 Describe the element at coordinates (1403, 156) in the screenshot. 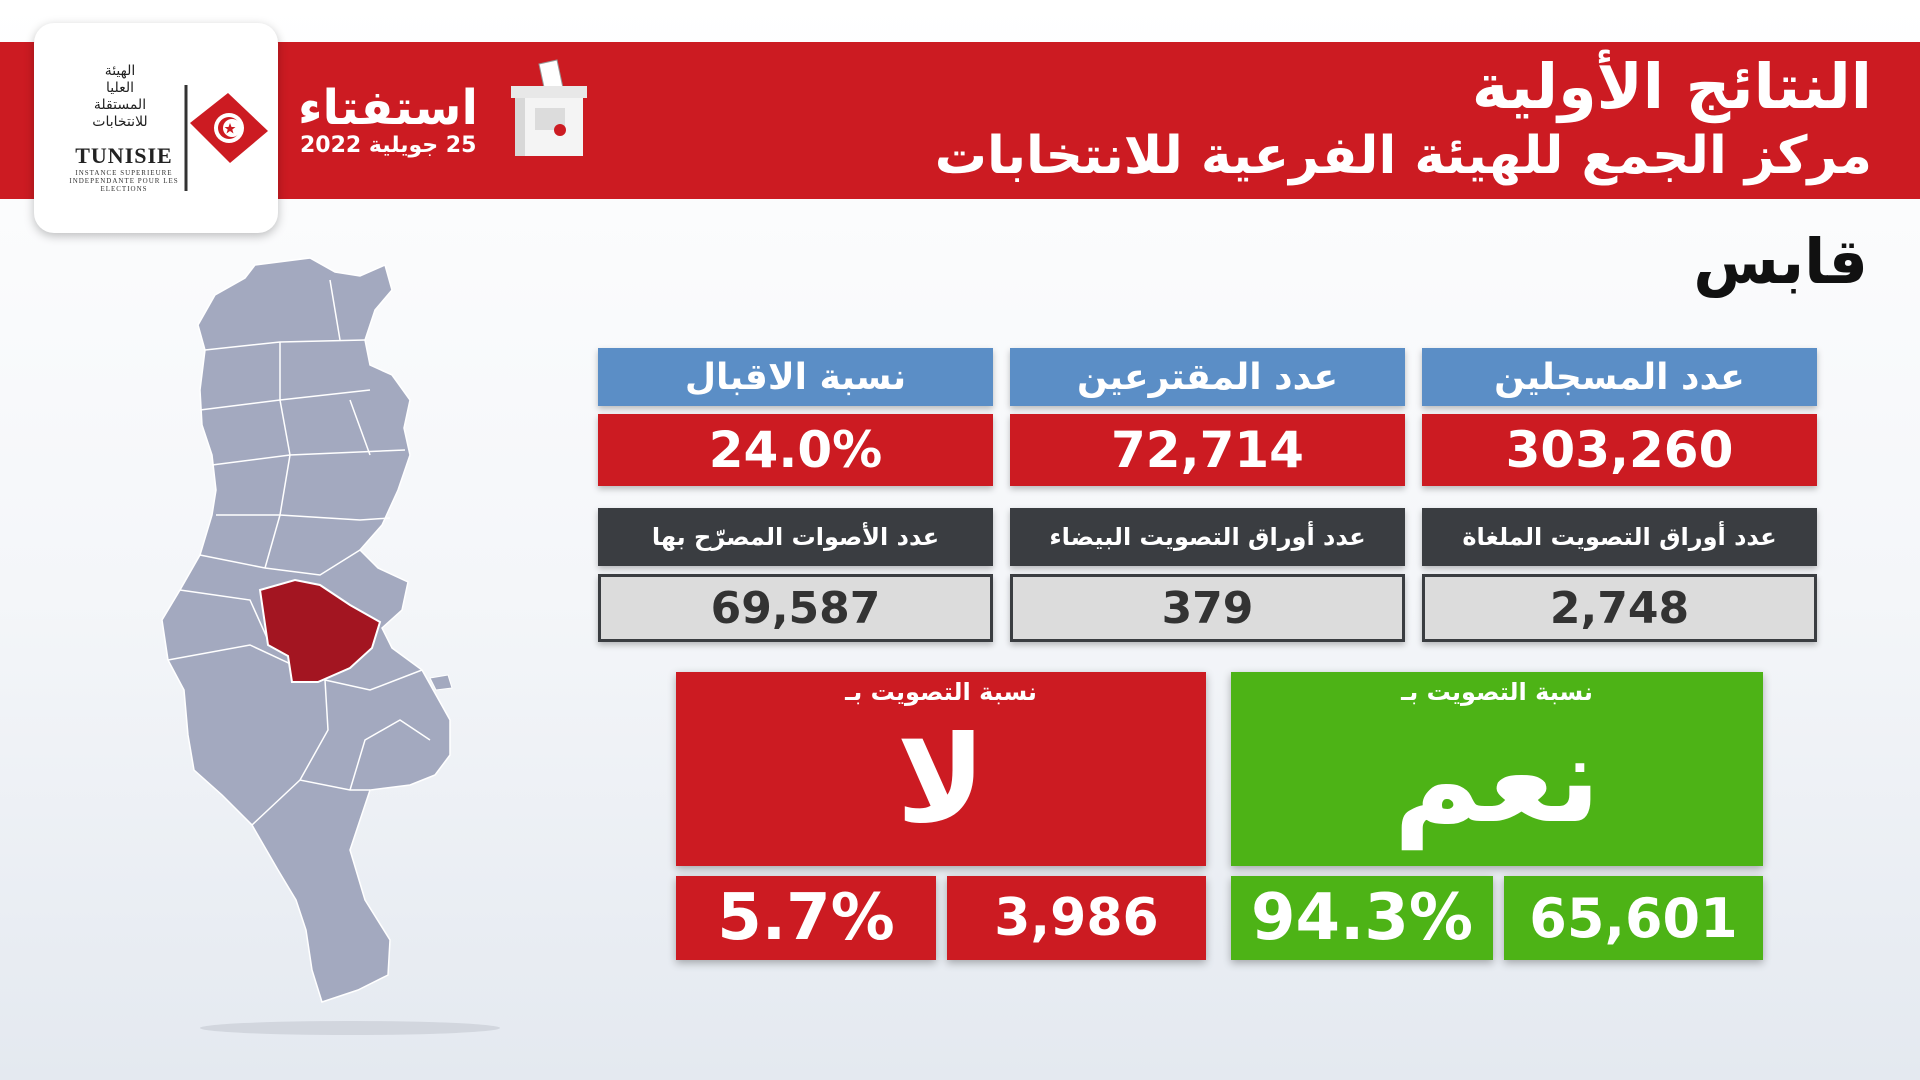

I see `page-subtitle: مركز الجمع للهيئة الفرعية للانتخابات` at that location.